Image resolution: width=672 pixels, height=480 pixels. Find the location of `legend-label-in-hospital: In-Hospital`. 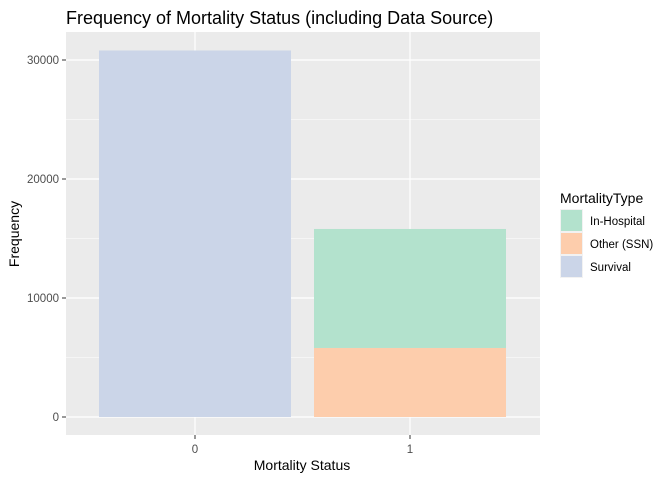

legend-label-in-hospital: In-Hospital is located at coordinates (617, 222).